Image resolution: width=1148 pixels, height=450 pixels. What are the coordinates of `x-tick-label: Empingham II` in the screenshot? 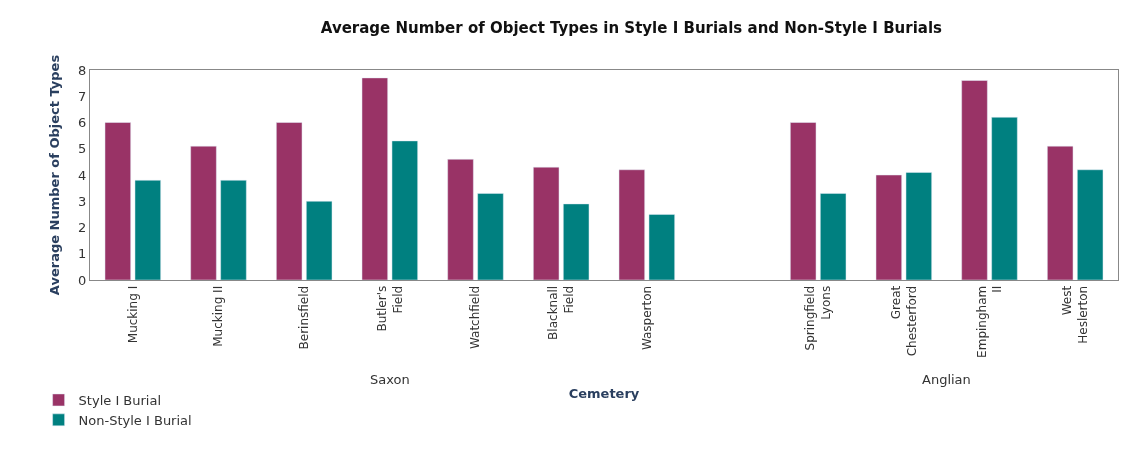 It's located at (989, 321).